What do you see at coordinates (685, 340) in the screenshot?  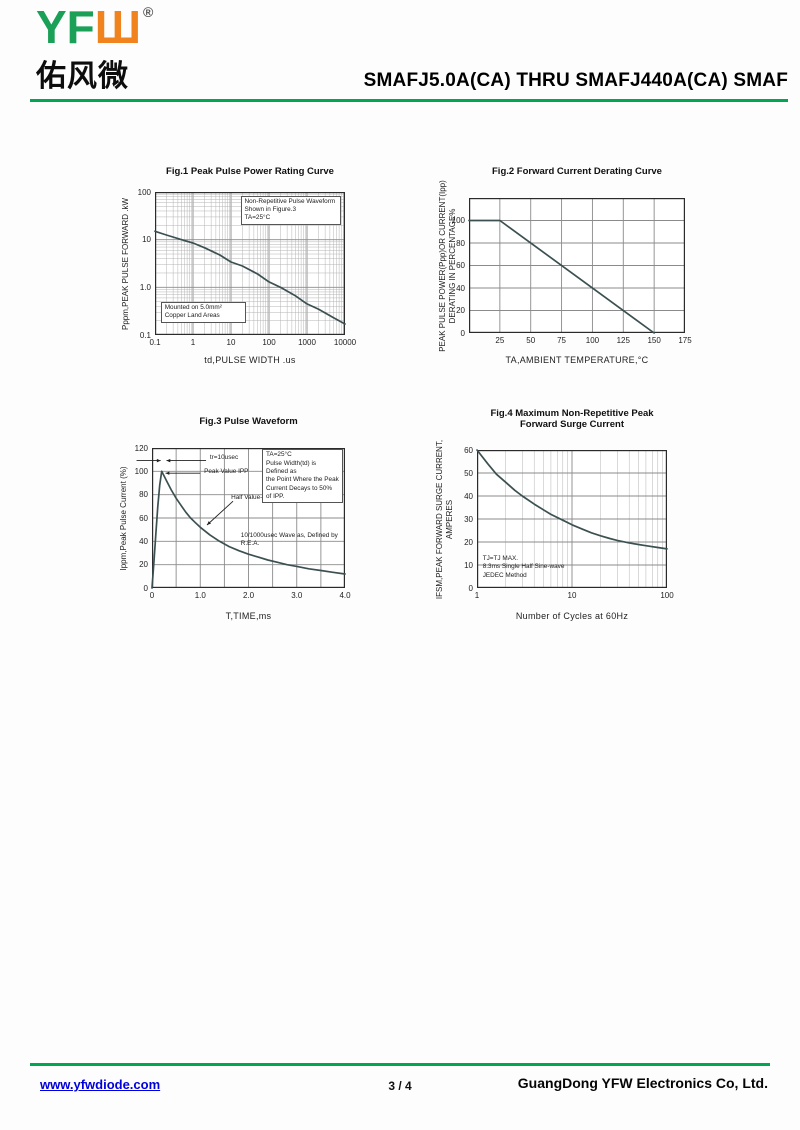 I see `fig2-x-tick: 175` at bounding box center [685, 340].